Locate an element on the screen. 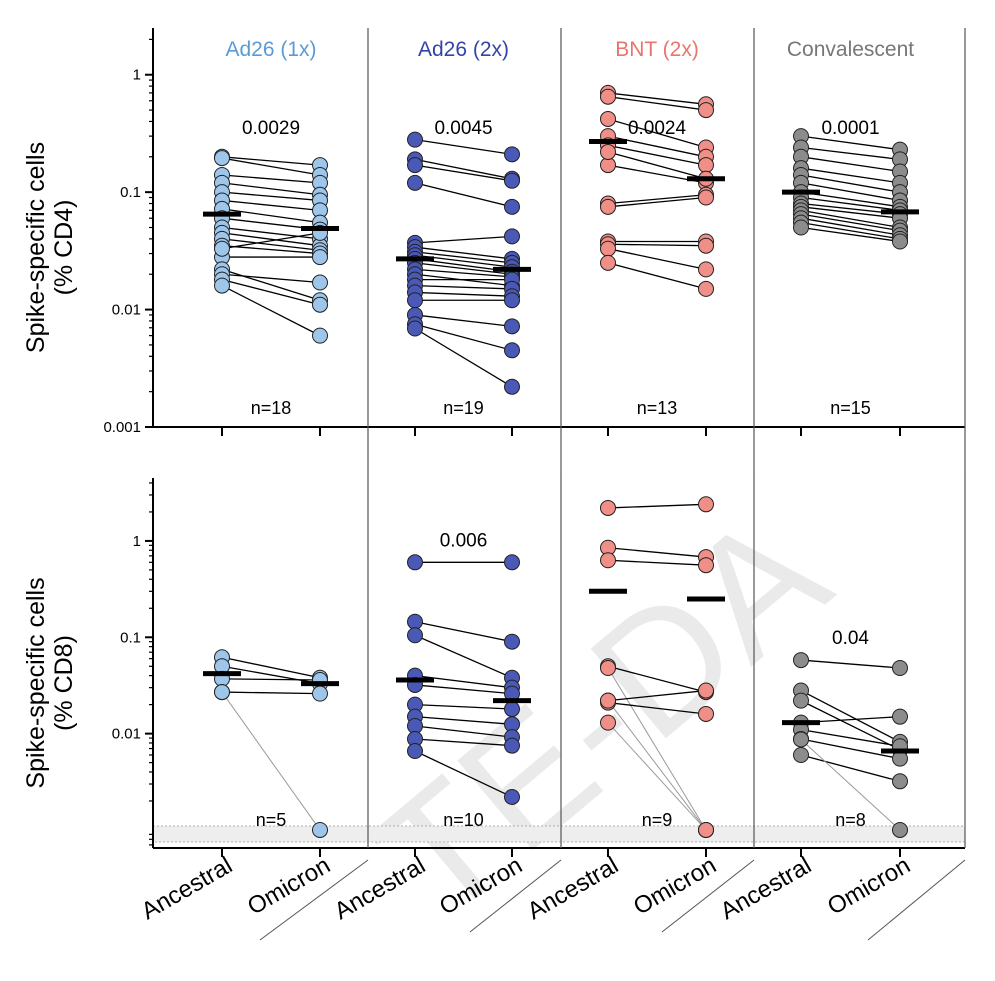  y-axis-label: Spike-specific cells(% CD8) is located at coordinates (50, 682).